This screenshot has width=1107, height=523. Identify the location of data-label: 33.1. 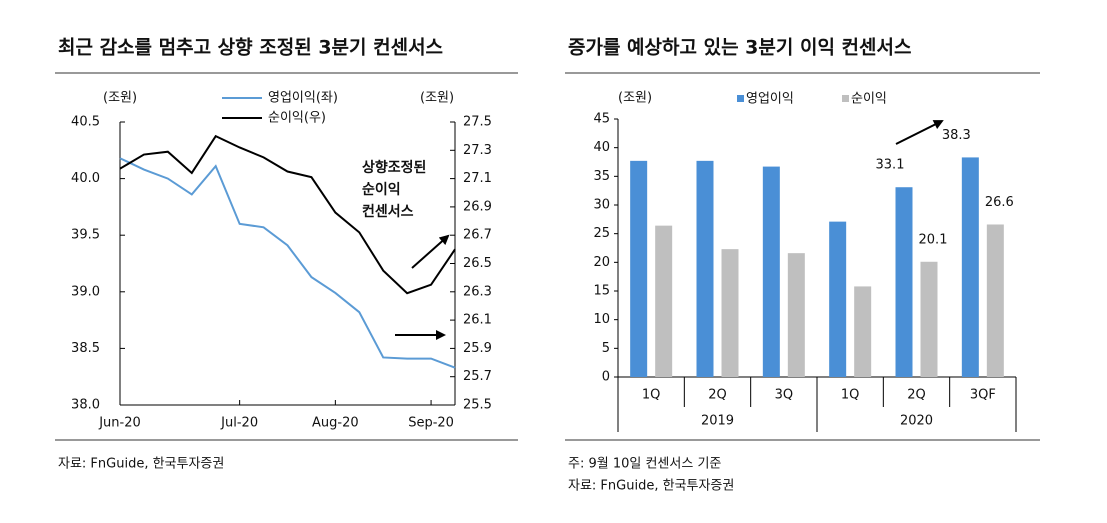
(890, 165).